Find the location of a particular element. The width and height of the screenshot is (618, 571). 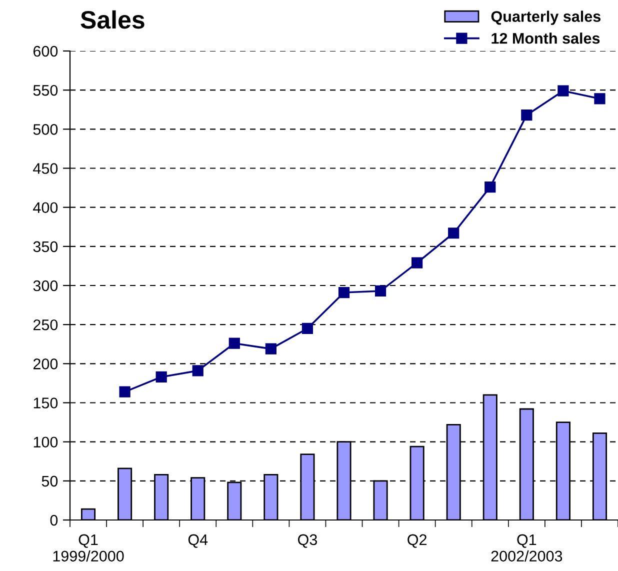

legend-label: 12 Month sales is located at coordinates (546, 38).